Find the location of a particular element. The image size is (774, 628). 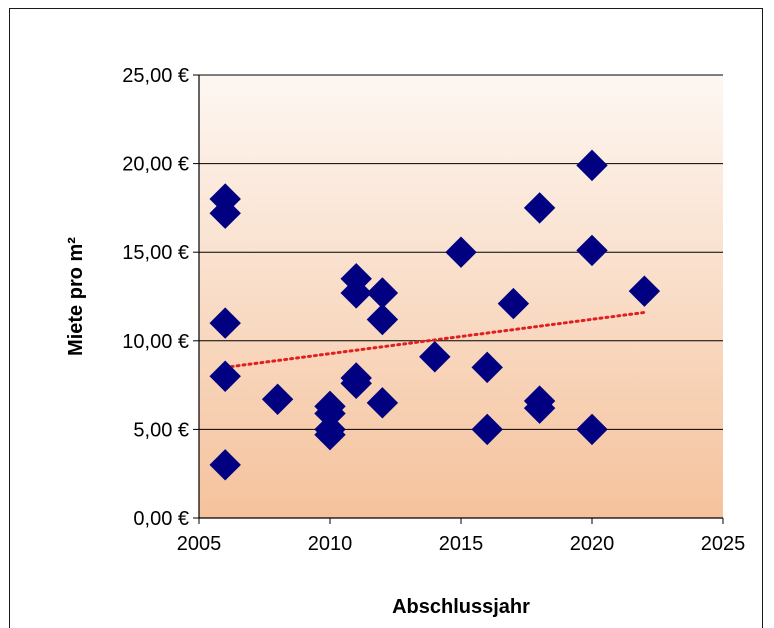

x-tick-label: 2005 is located at coordinates (199, 544).